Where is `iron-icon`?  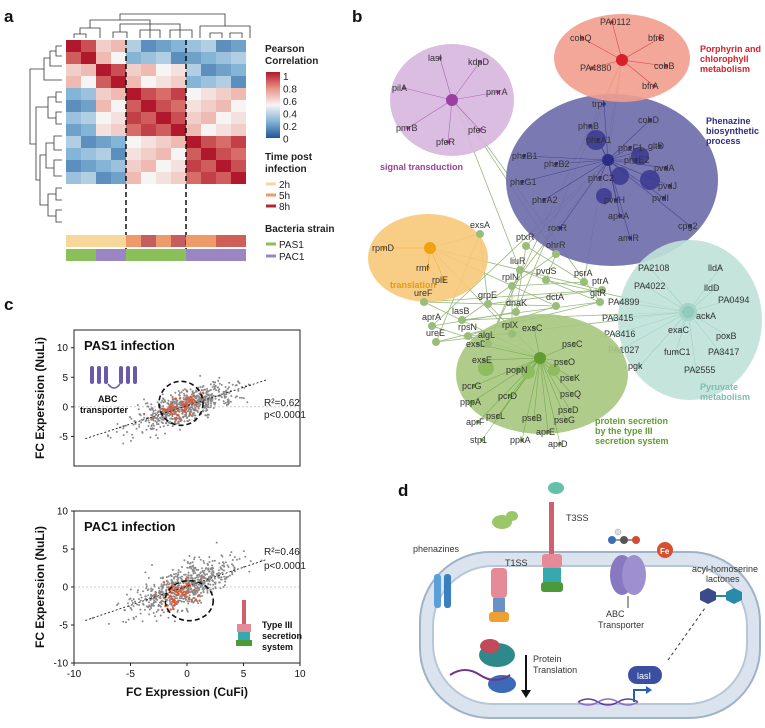
iron-icon is located at coordinates (665, 550).